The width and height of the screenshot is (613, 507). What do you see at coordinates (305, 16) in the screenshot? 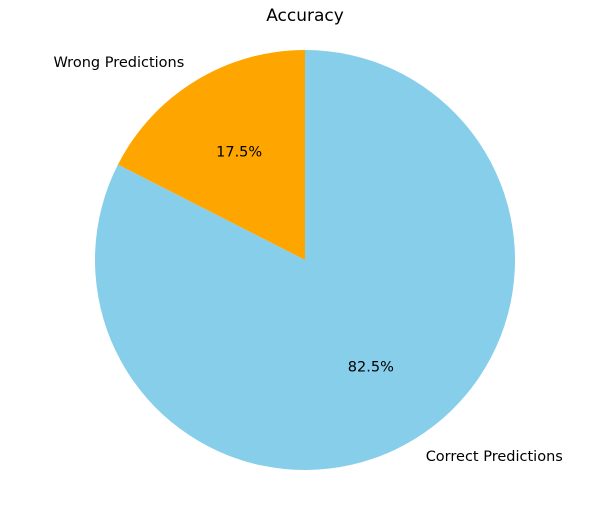
I see `chart-title: Accuracy` at bounding box center [305, 16].